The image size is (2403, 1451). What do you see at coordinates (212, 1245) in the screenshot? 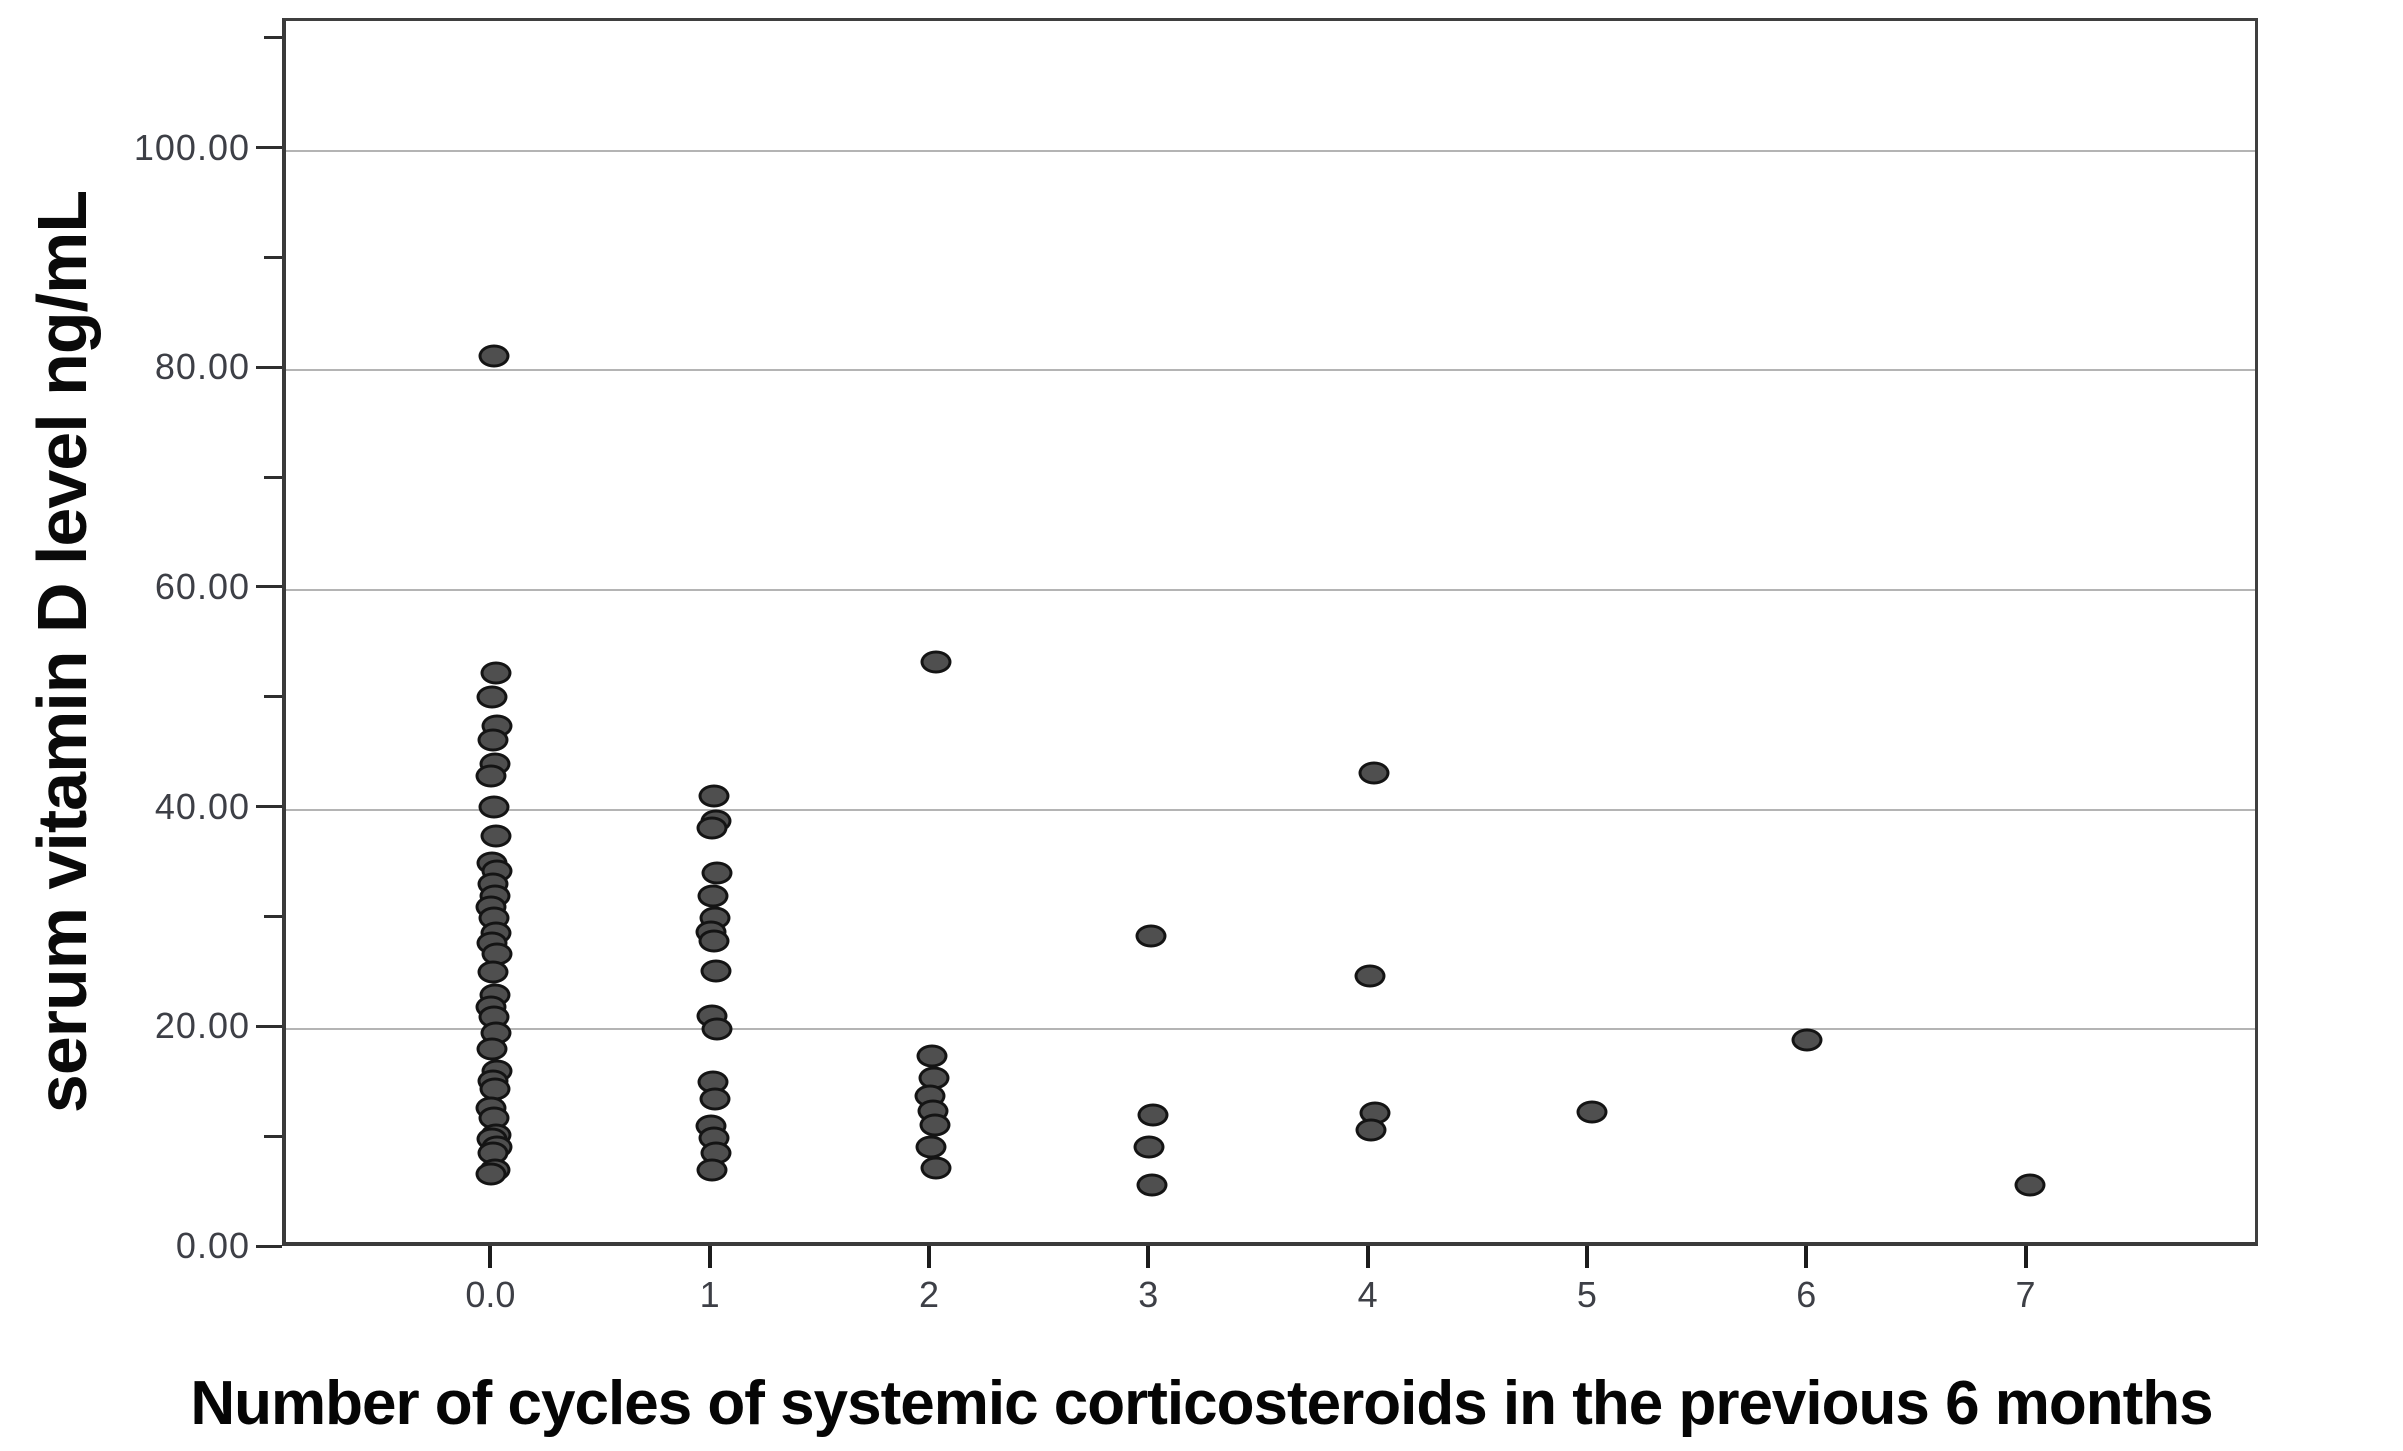
I see `y-axis-tick-label: 0.00` at bounding box center [212, 1245].